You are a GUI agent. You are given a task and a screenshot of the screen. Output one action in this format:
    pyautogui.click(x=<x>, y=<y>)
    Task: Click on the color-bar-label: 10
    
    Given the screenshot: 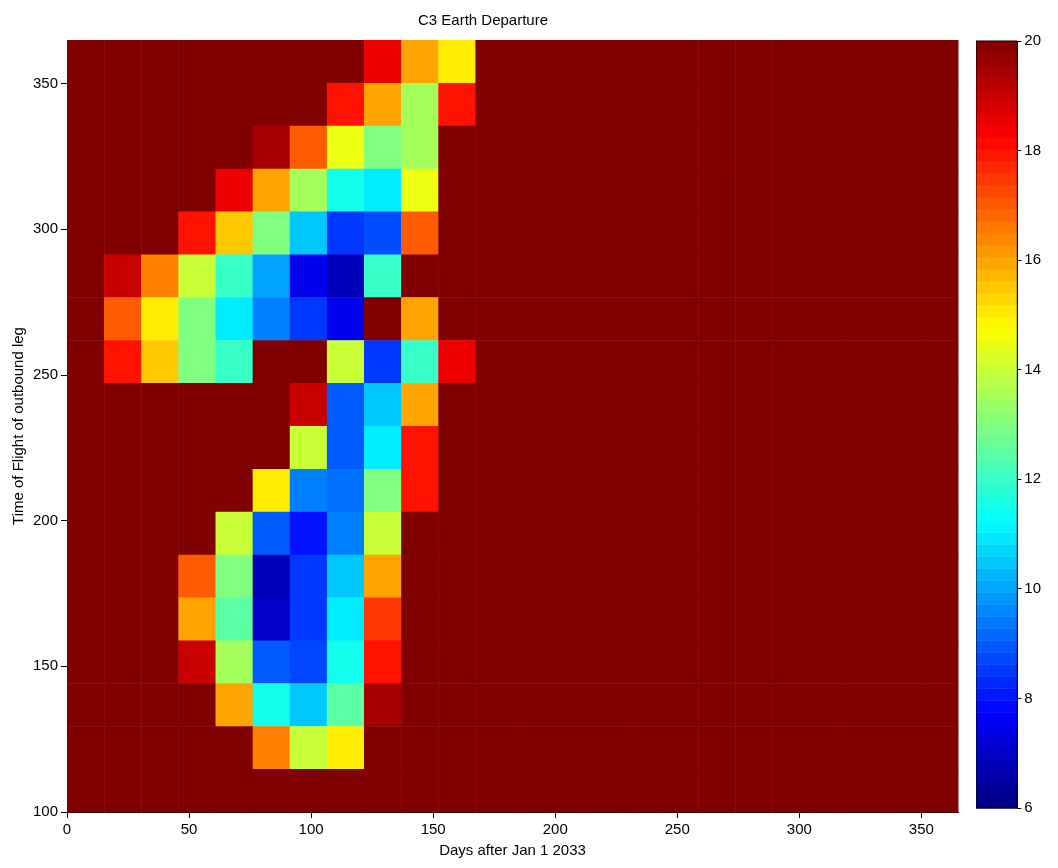 What is the action you would take?
    pyautogui.click(x=1032, y=587)
    